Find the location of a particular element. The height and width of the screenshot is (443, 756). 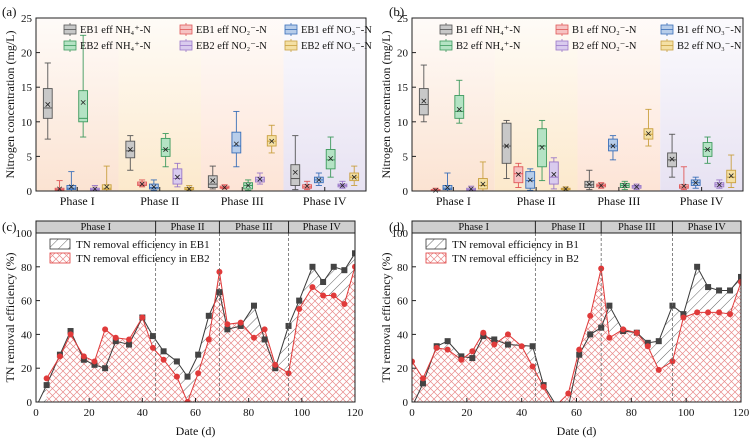

x-category-label: Phase I is located at coordinates (77, 201).